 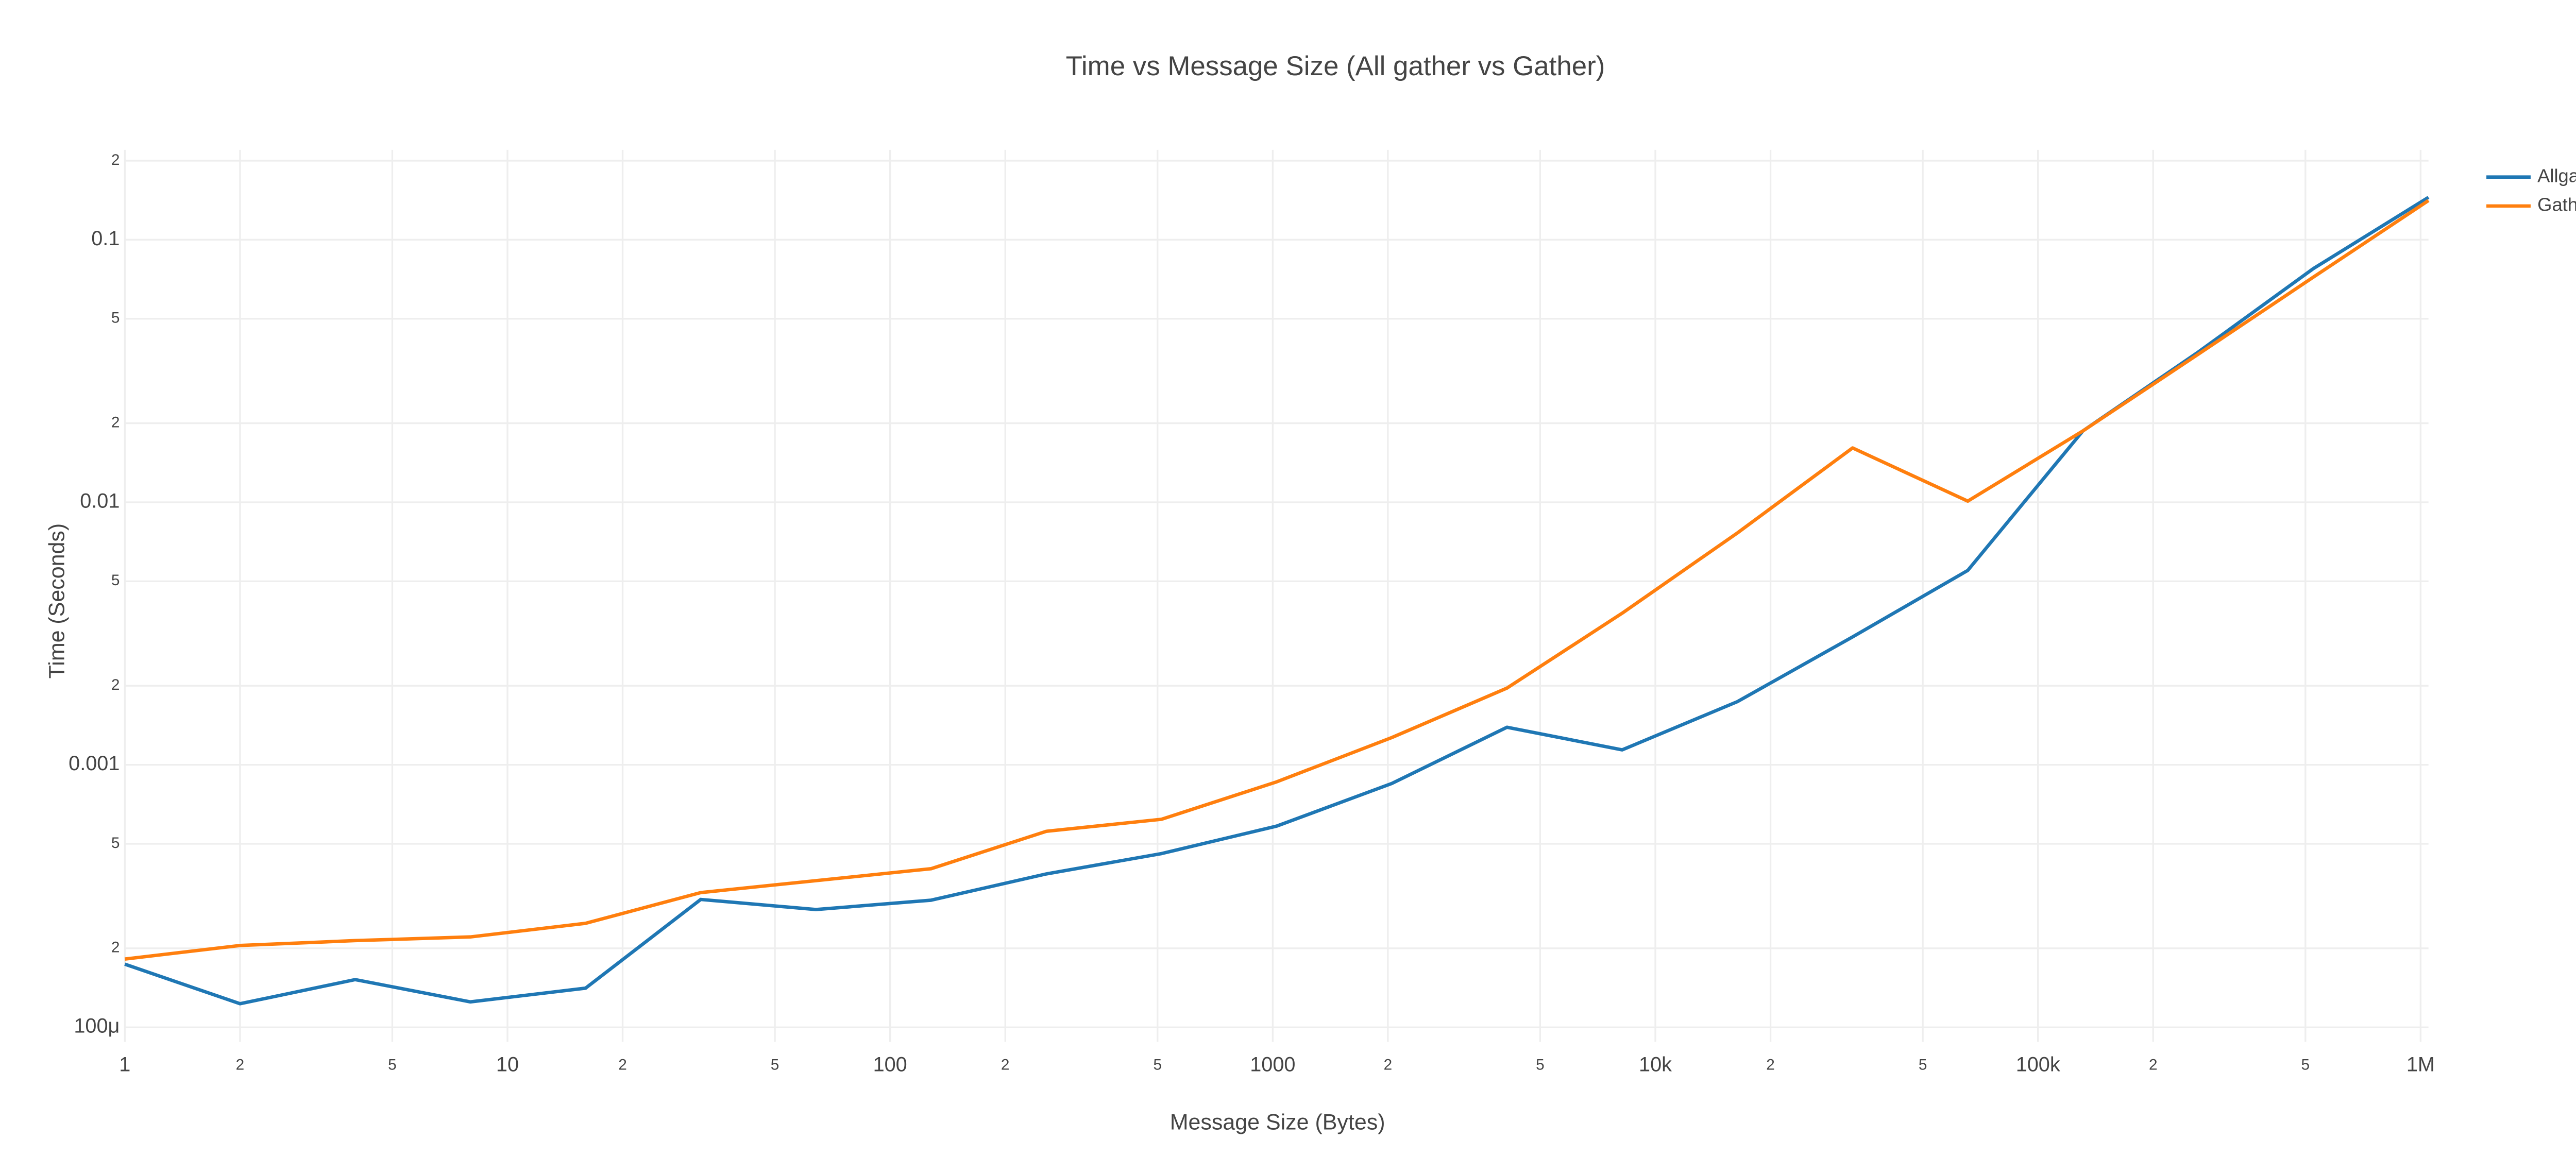 What do you see at coordinates (2038, 1064) in the screenshot?
I see `x-tick-label: 100k` at bounding box center [2038, 1064].